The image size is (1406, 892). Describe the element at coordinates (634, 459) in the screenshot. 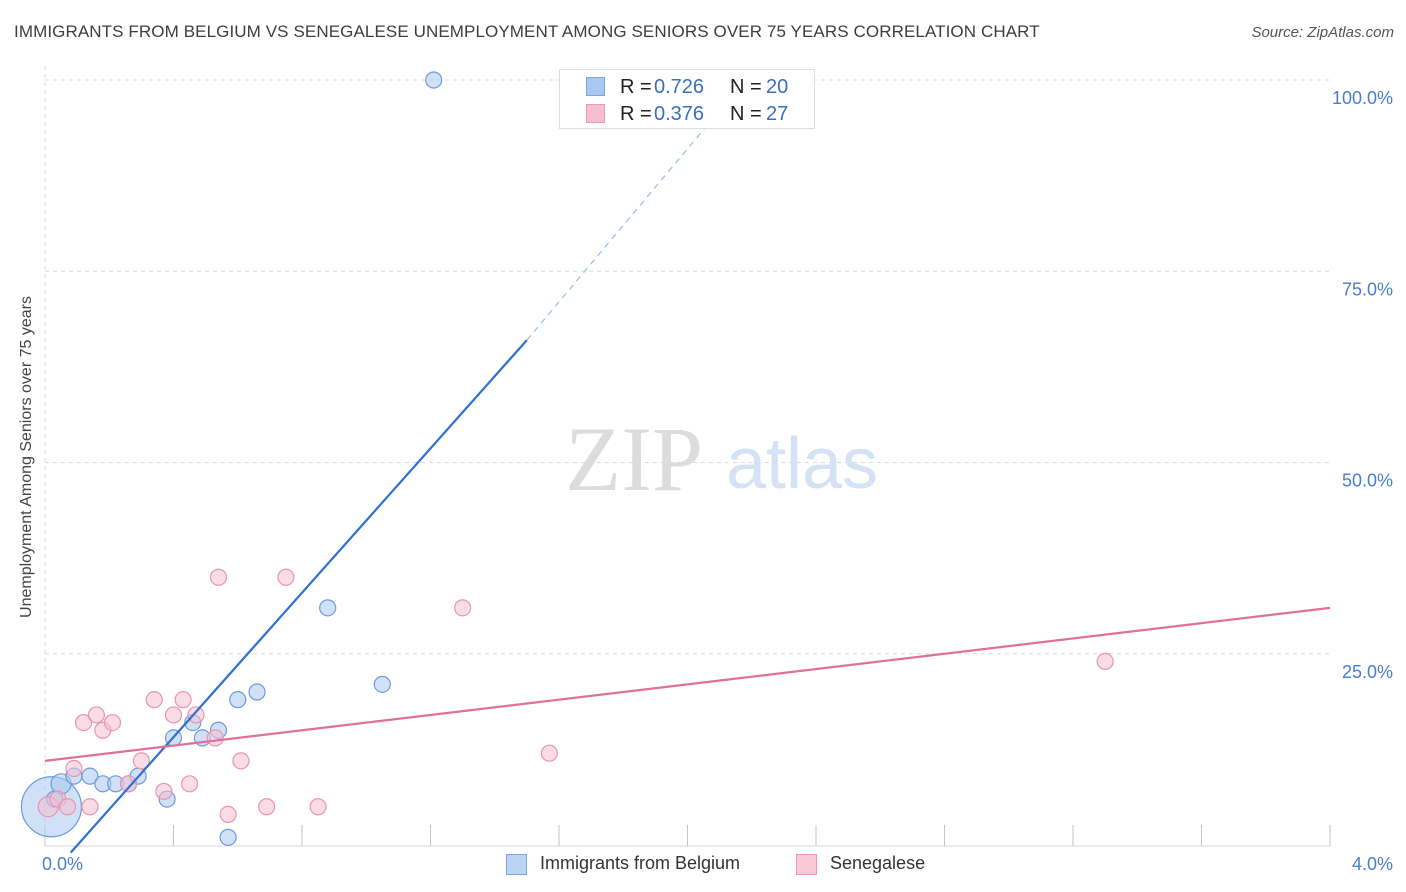

I see `watermark-zip: ZIP` at that location.